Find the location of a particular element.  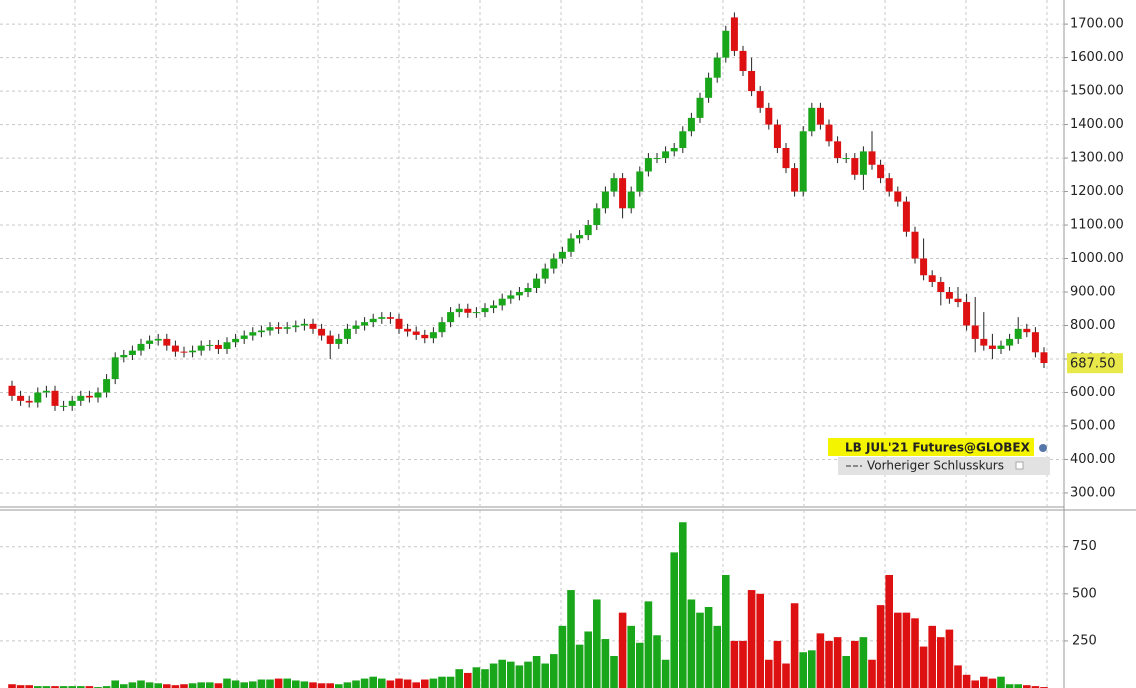

legend-icon is located at coordinates (1043, 448).